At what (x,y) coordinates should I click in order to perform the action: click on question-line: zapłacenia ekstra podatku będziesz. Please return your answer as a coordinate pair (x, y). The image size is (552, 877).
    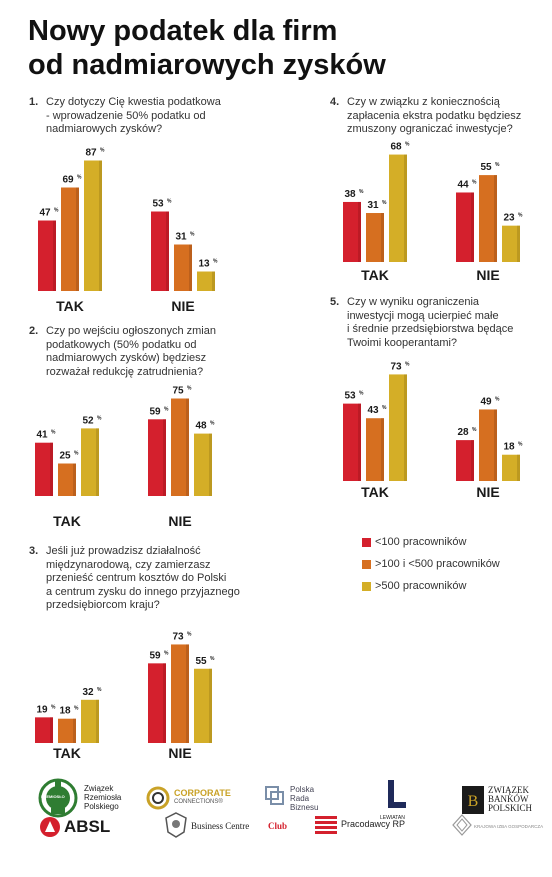
    Looking at the image, I should click on (434, 115).